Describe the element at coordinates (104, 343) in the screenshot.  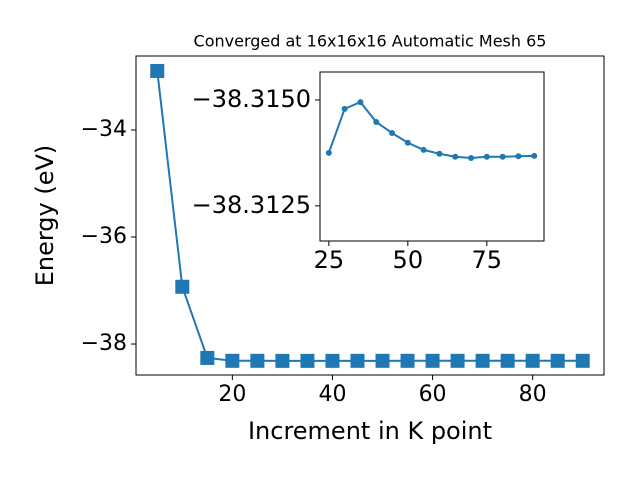
I see `y-tick-label: −38` at that location.